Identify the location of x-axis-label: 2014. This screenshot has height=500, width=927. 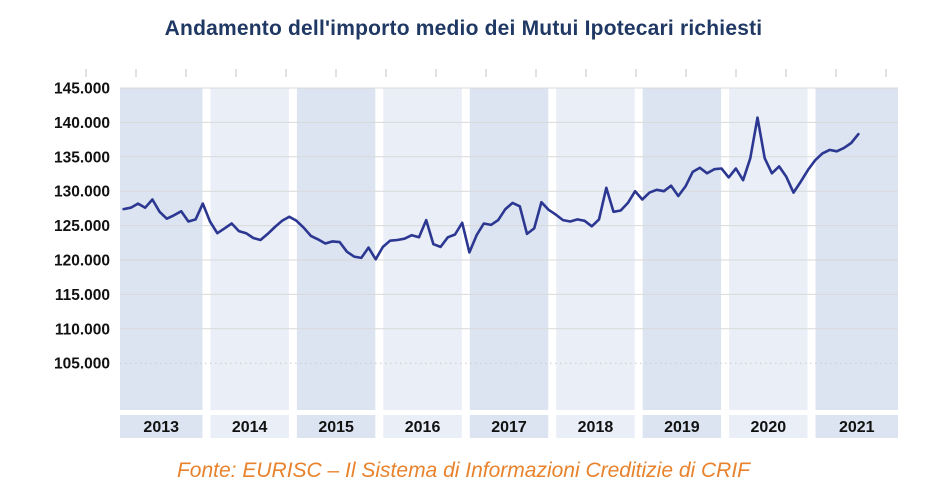
(250, 427).